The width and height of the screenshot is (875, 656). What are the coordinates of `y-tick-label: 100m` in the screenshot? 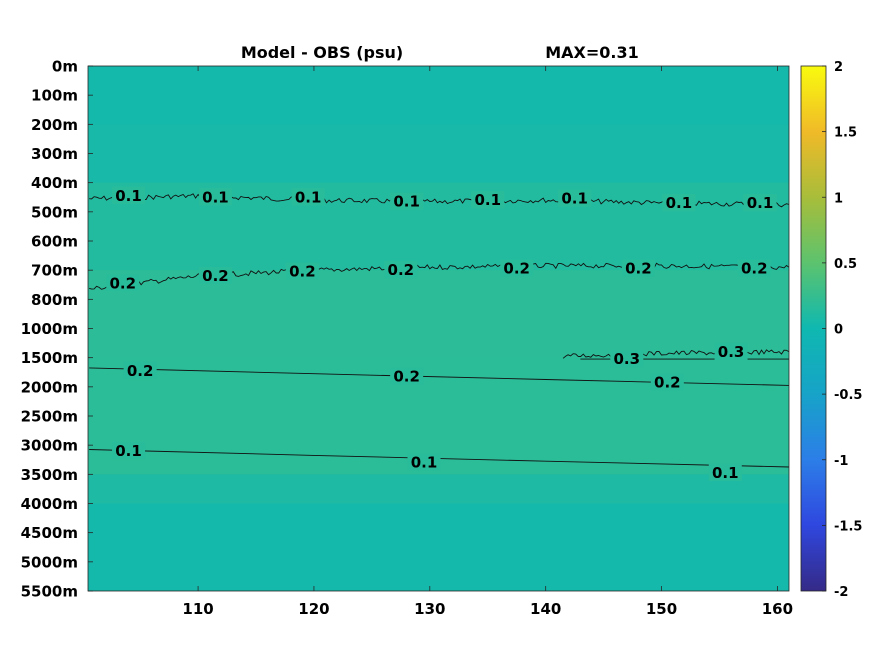 It's located at (54, 96).